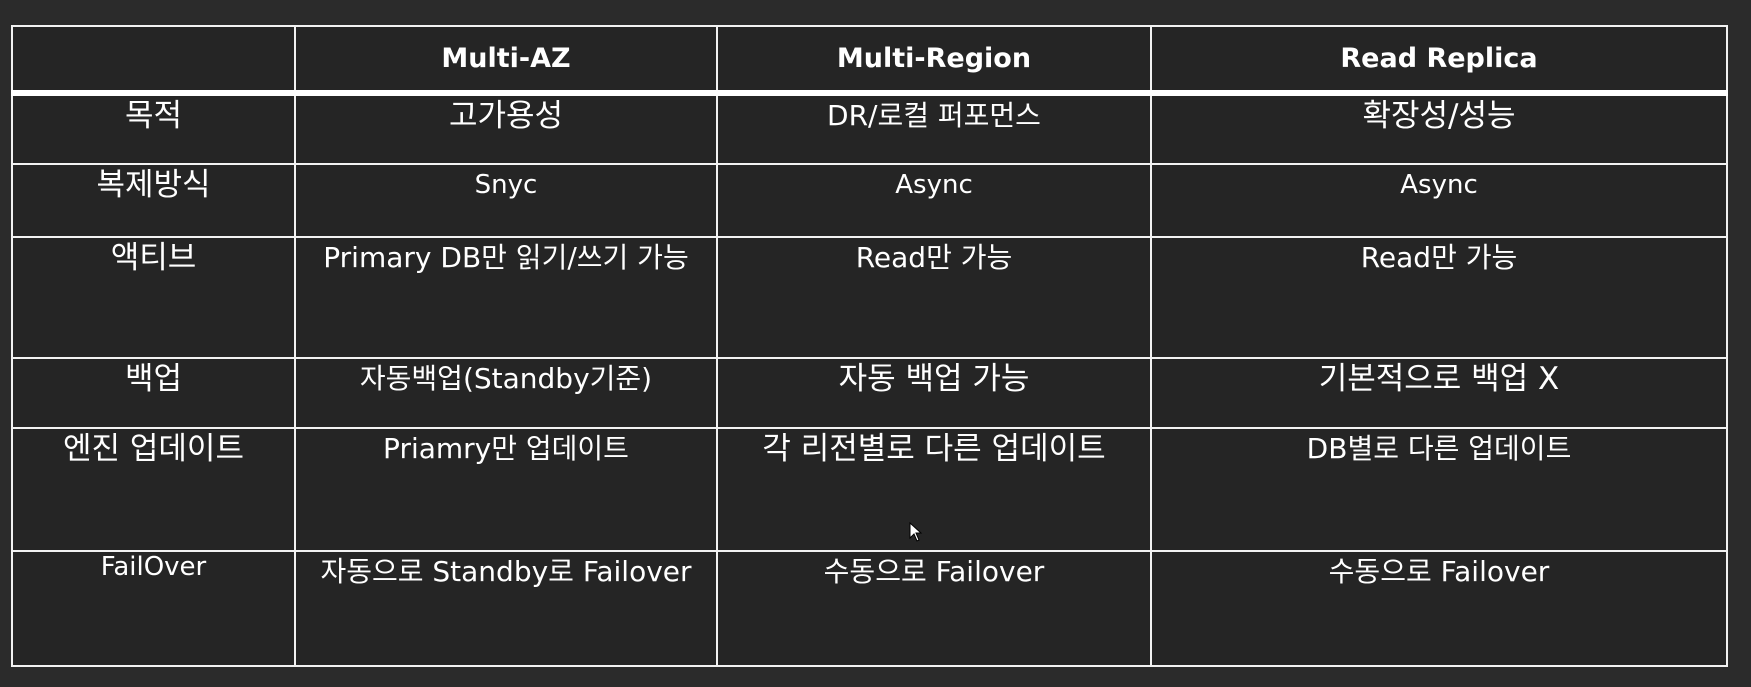  Describe the element at coordinates (153, 297) in the screenshot. I see `row-label-active: 액티브` at that location.